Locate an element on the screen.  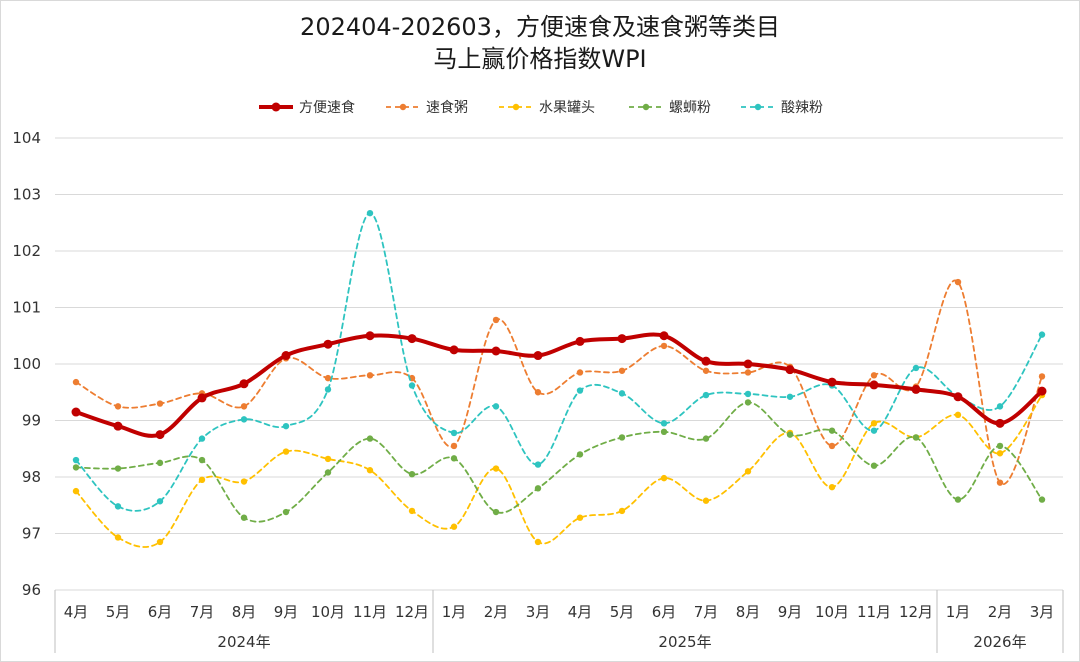
x-tick-label: 10月 is located at coordinates (832, 612).